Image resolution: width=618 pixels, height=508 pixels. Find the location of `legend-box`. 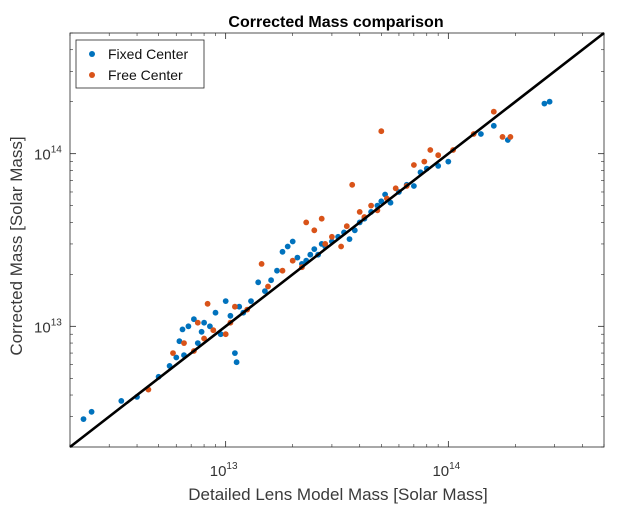

legend-box is located at coordinates (140, 64).